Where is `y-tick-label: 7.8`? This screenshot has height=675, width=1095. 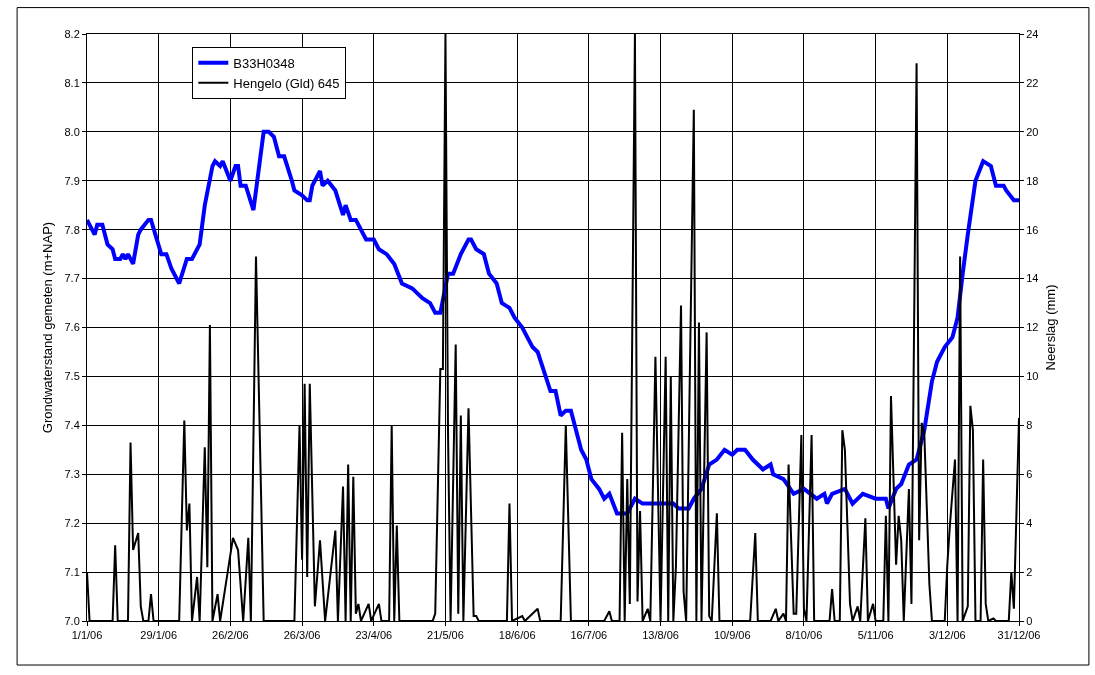
y-tick-label: 7.8 is located at coordinates (72, 229).